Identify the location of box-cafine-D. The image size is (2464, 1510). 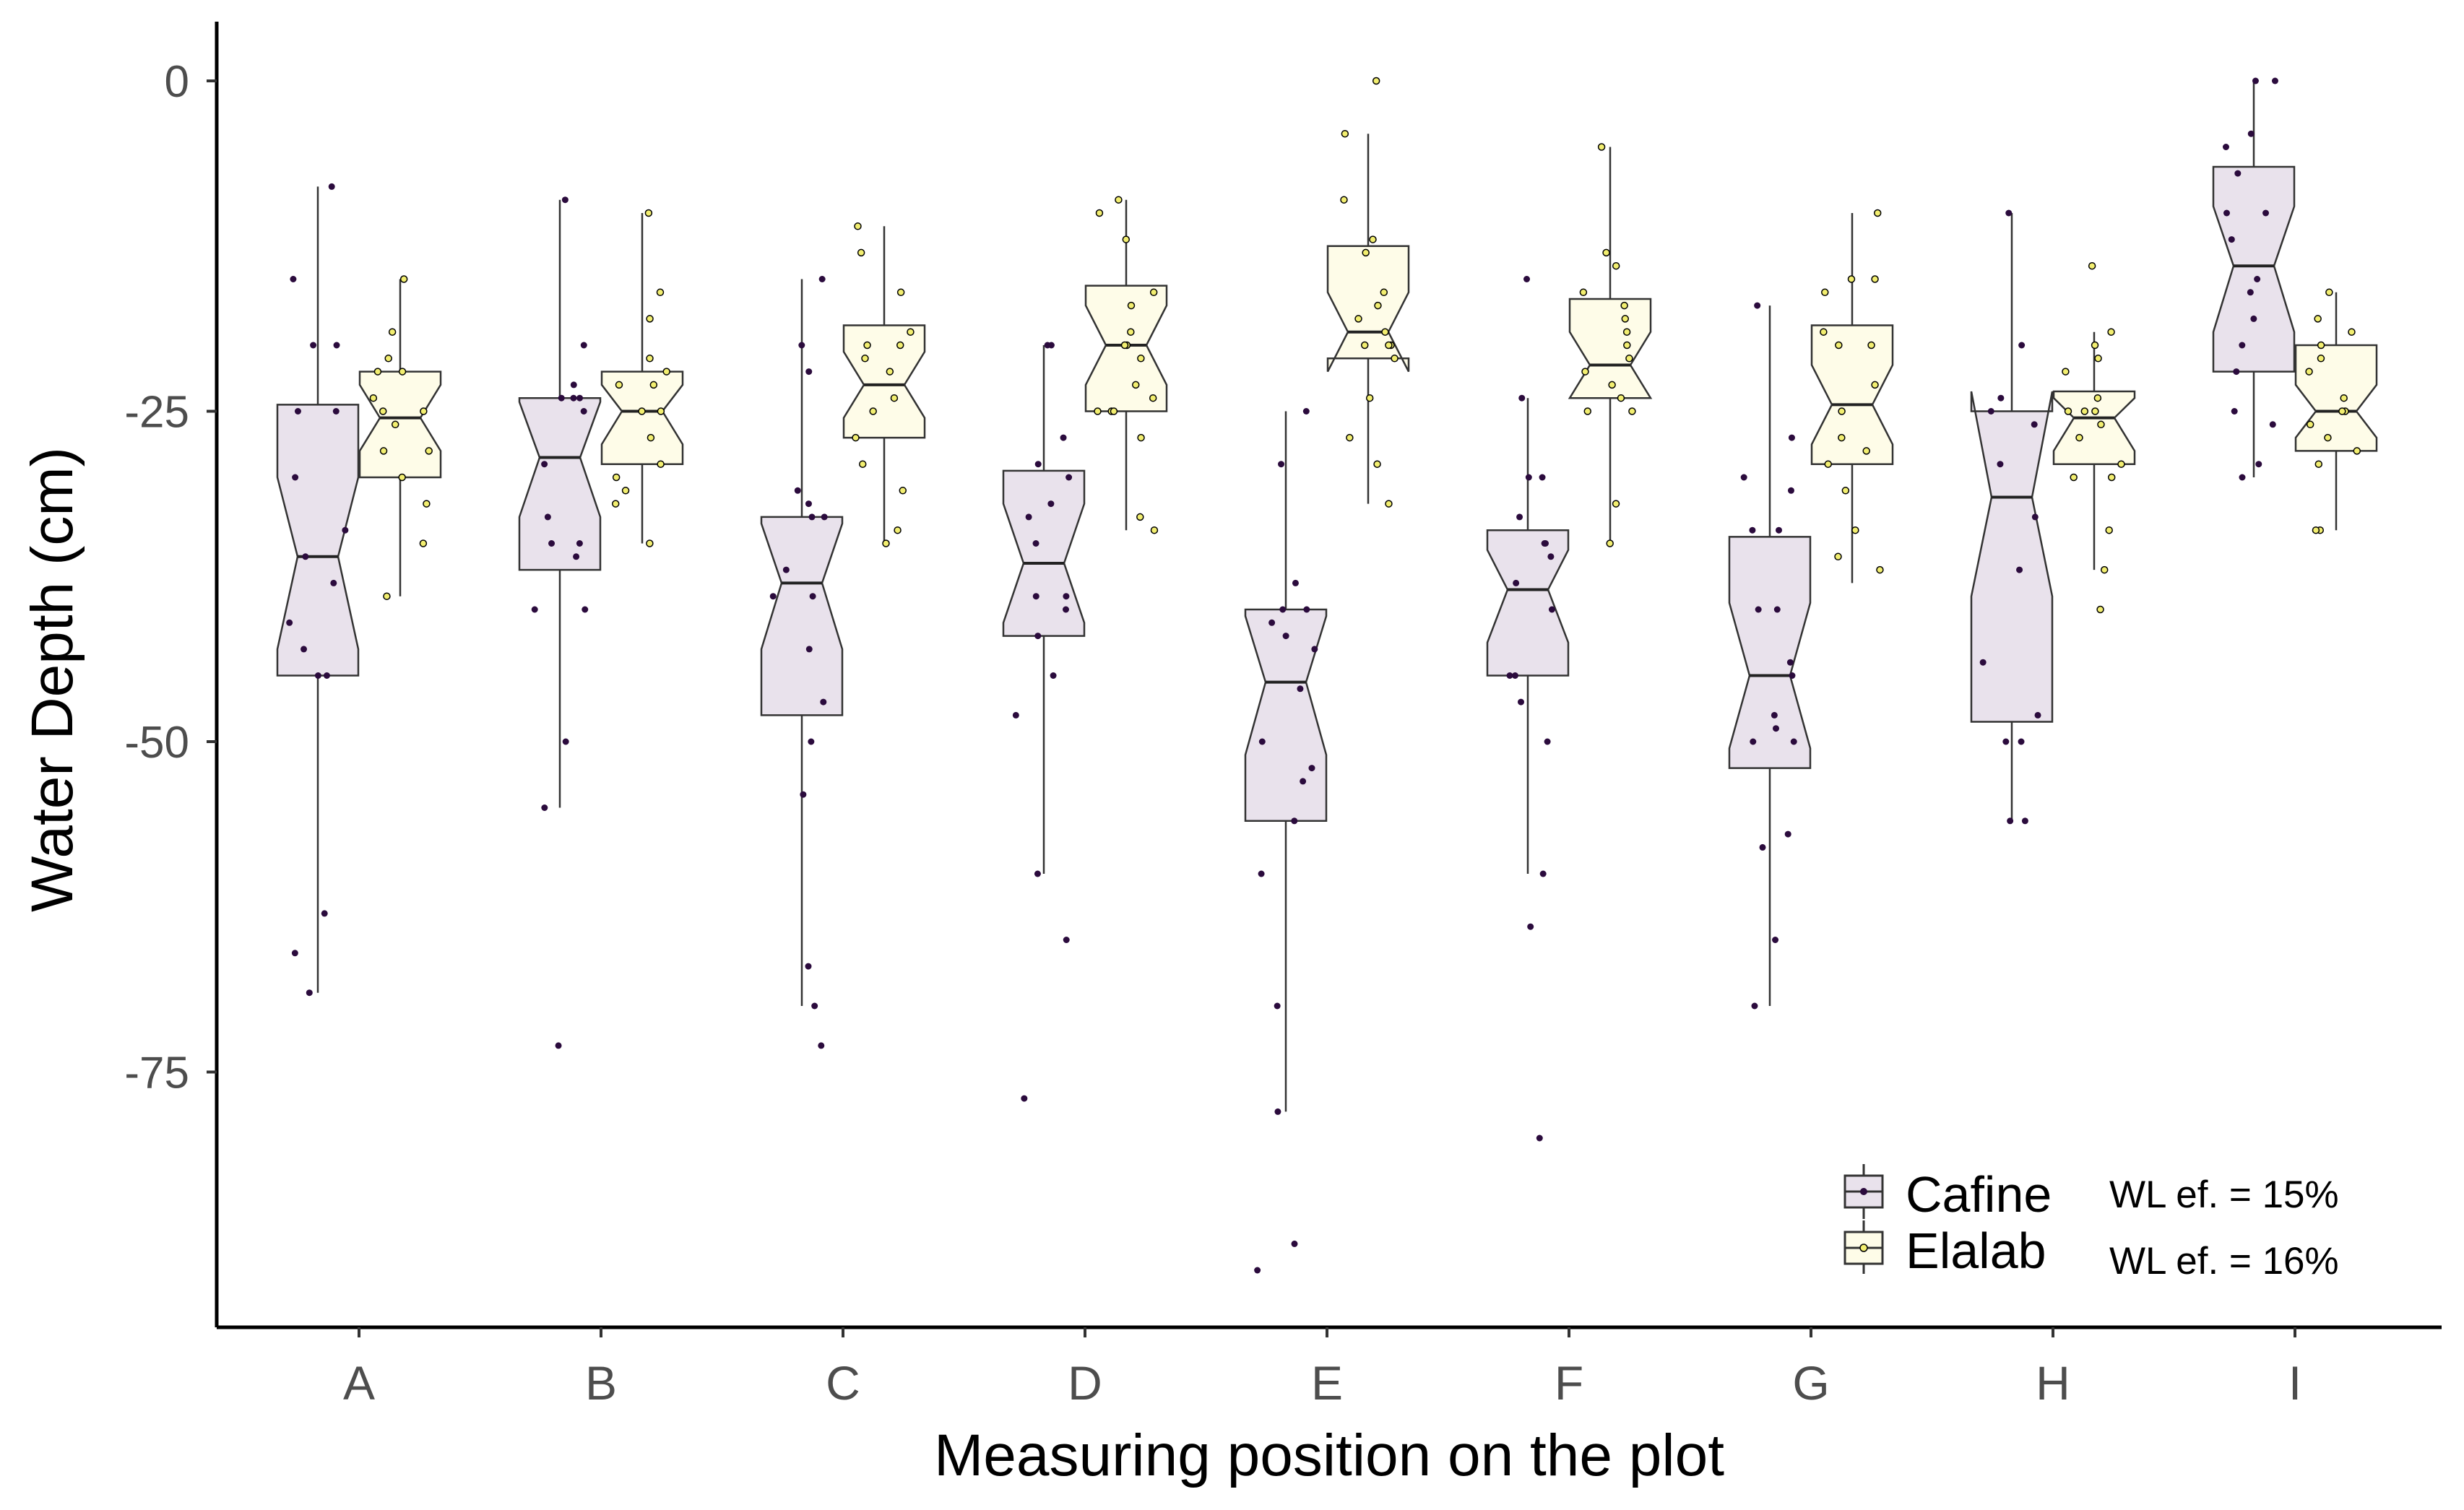
(1044, 609).